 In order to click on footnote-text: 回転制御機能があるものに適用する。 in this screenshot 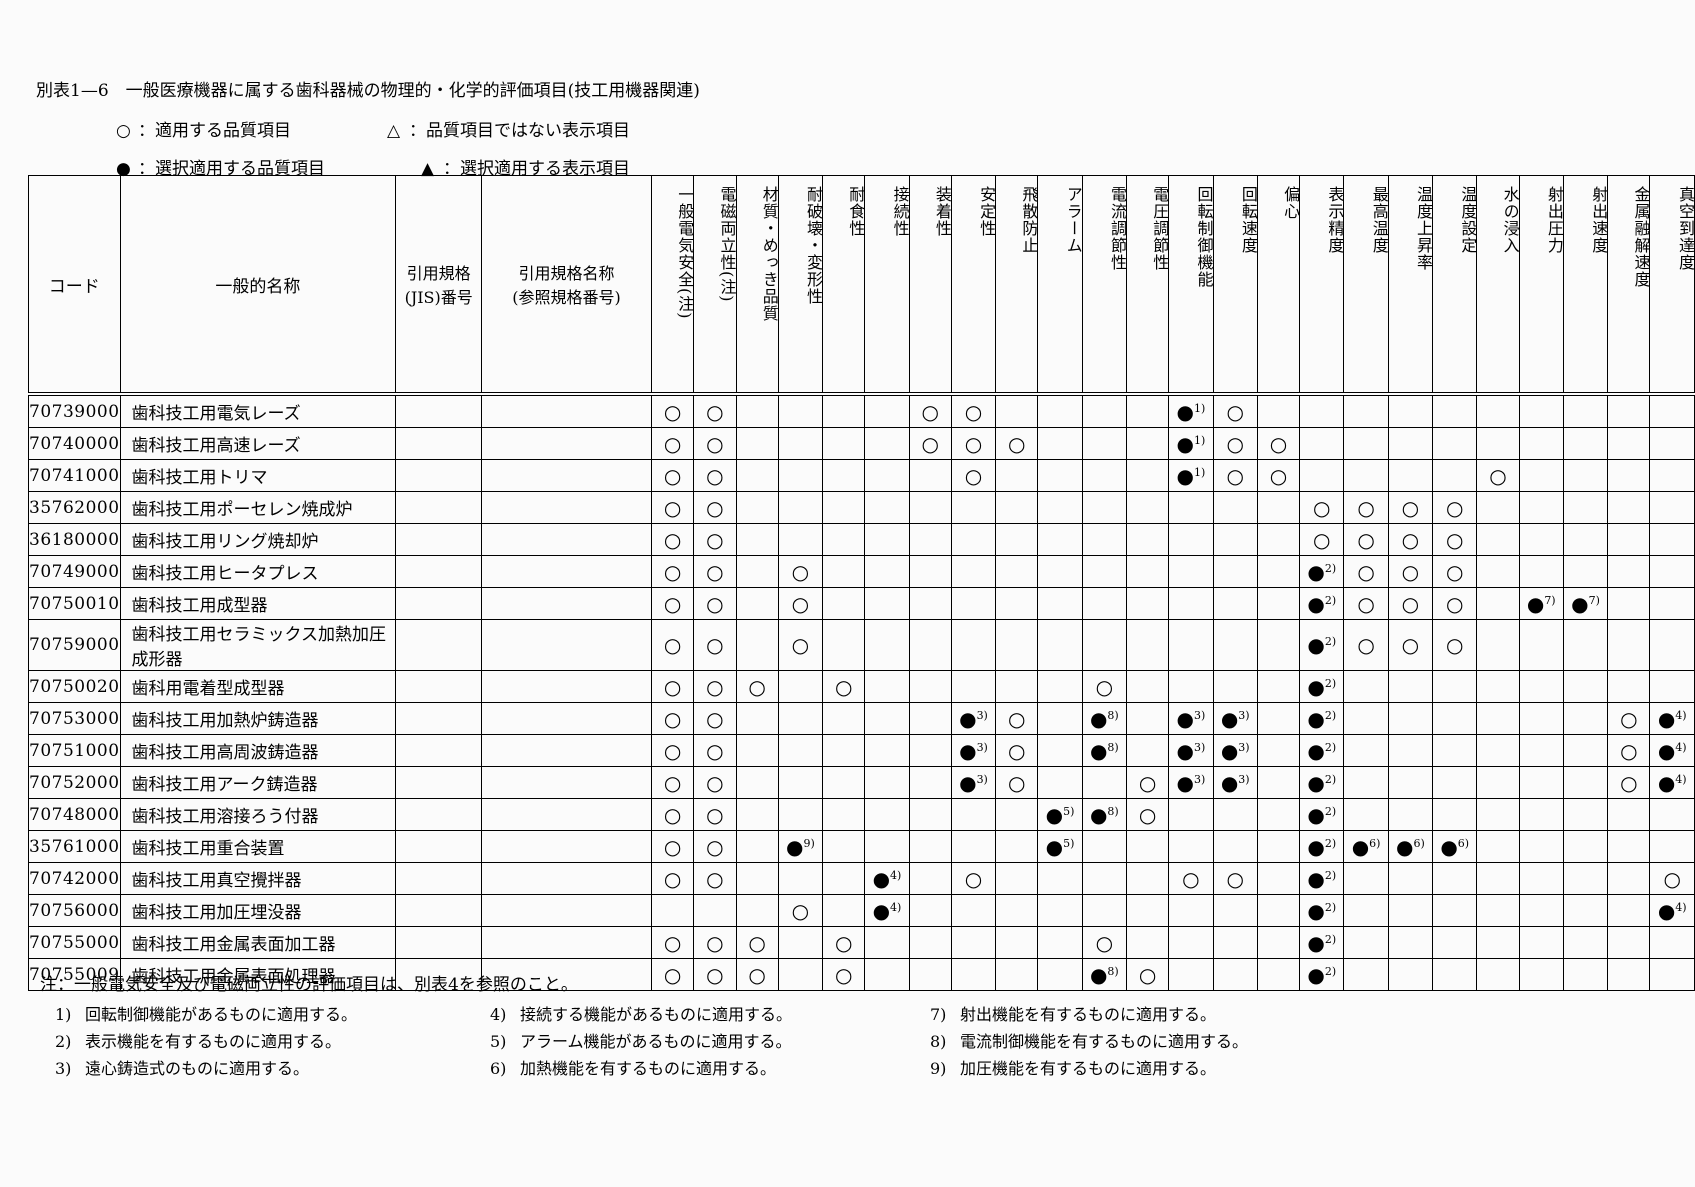, I will do `click(221, 1014)`.